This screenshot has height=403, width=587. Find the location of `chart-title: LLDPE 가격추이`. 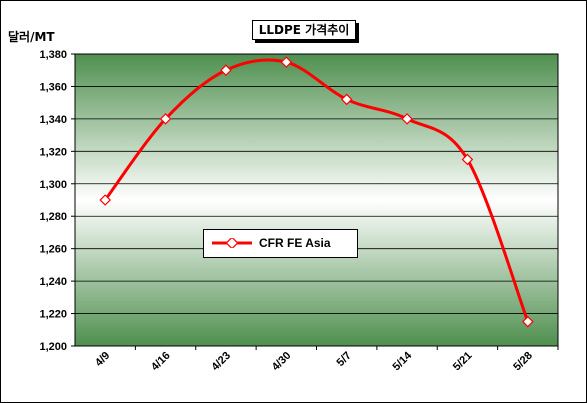

chart-title: LLDPE 가격추이 is located at coordinates (304, 30).